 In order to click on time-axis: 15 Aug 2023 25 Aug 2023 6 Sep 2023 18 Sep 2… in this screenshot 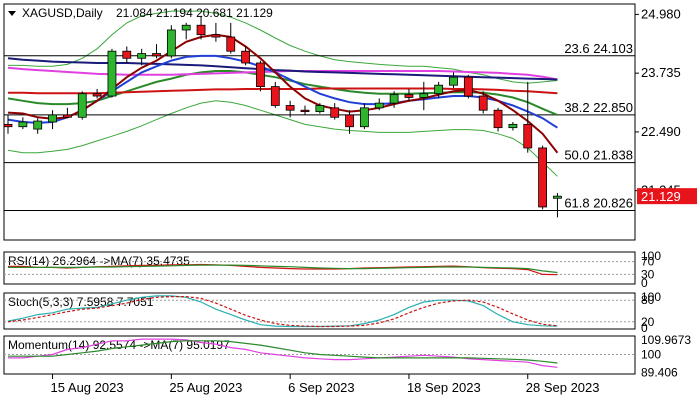, I will do `click(325, 384)`.